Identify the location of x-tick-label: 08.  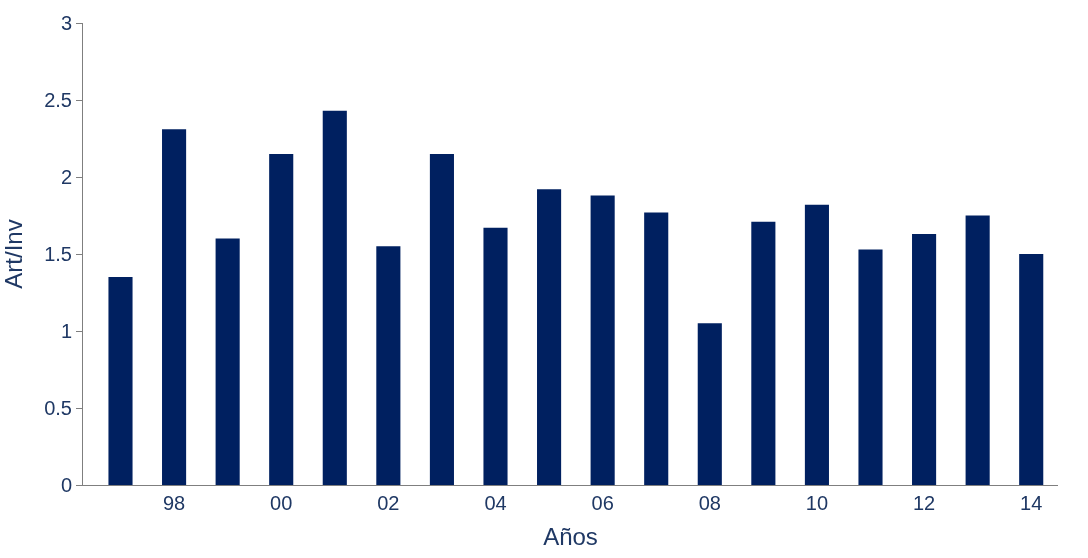
(709, 503).